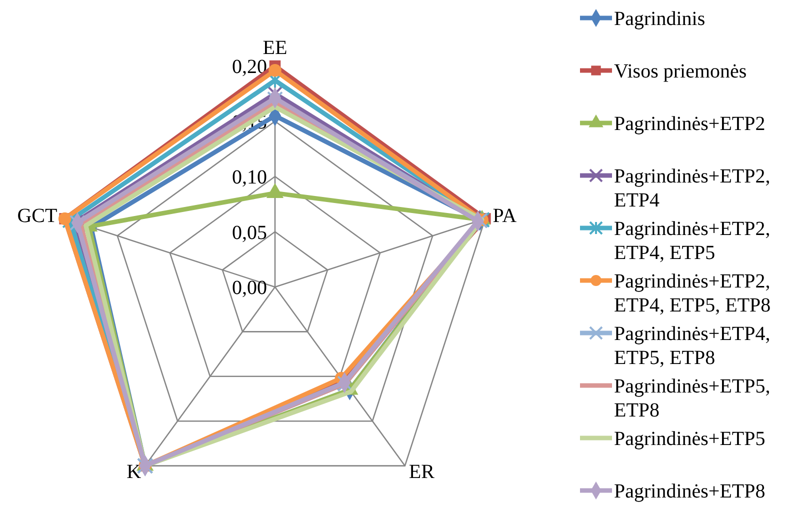  I want to click on legend-label: Pagrindinės+ETP2, ETP4, so click(692, 189).